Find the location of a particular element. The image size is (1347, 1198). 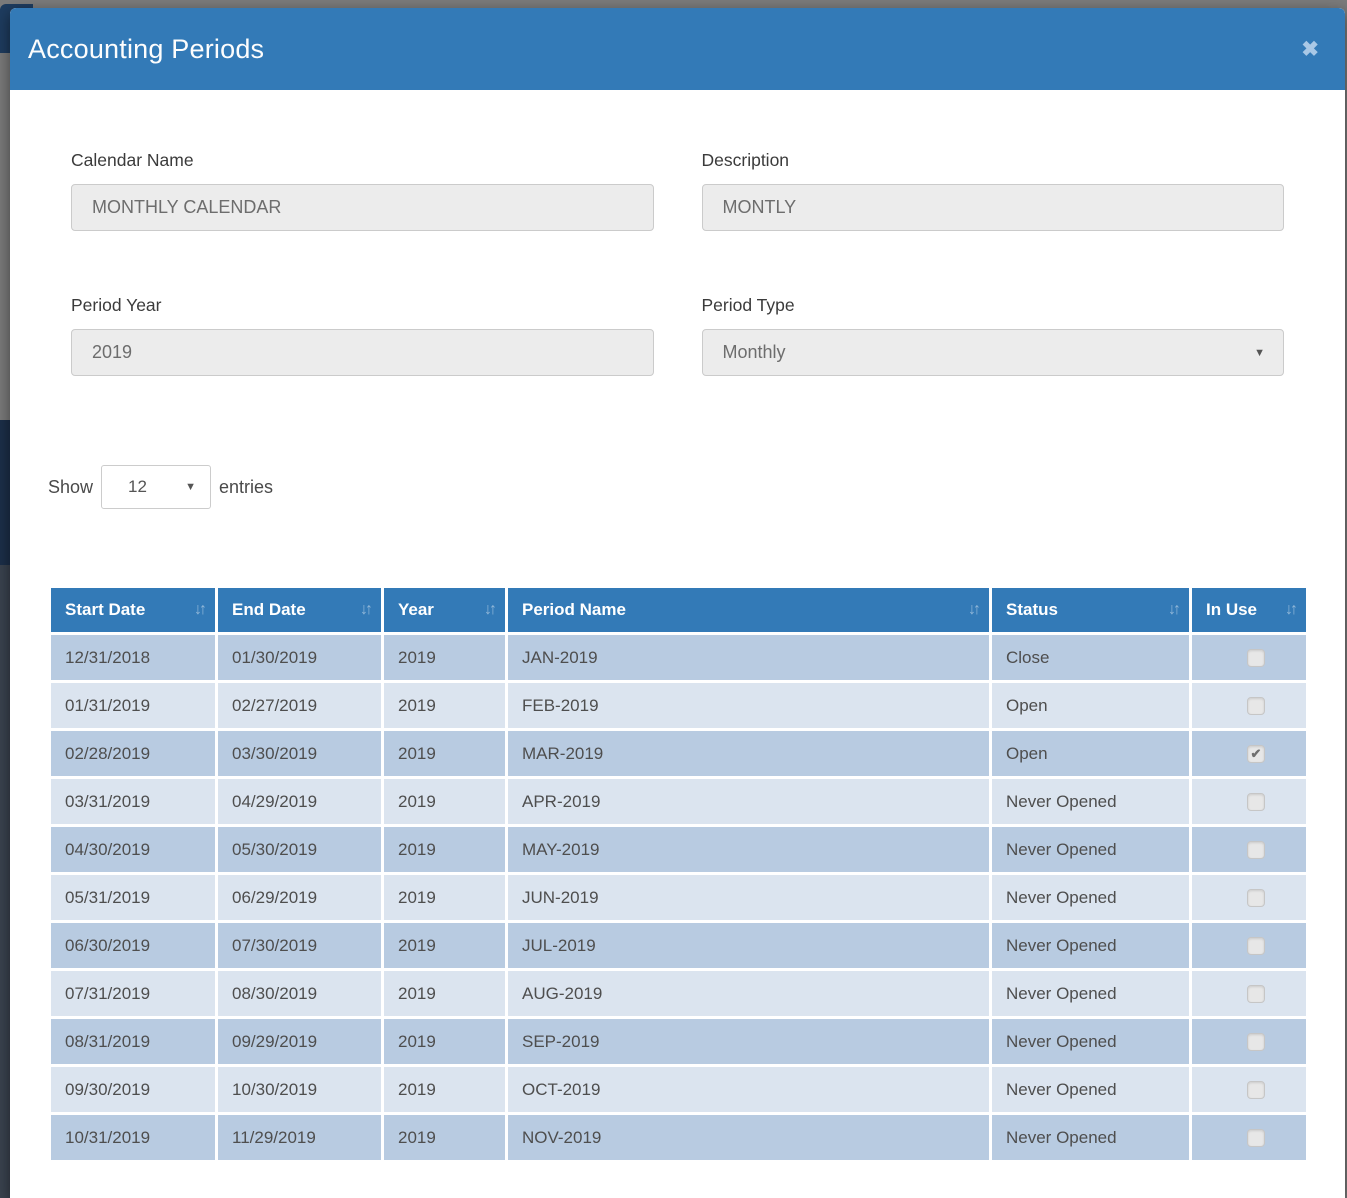

end-date-cell: 07/30/2019 is located at coordinates (299, 945).